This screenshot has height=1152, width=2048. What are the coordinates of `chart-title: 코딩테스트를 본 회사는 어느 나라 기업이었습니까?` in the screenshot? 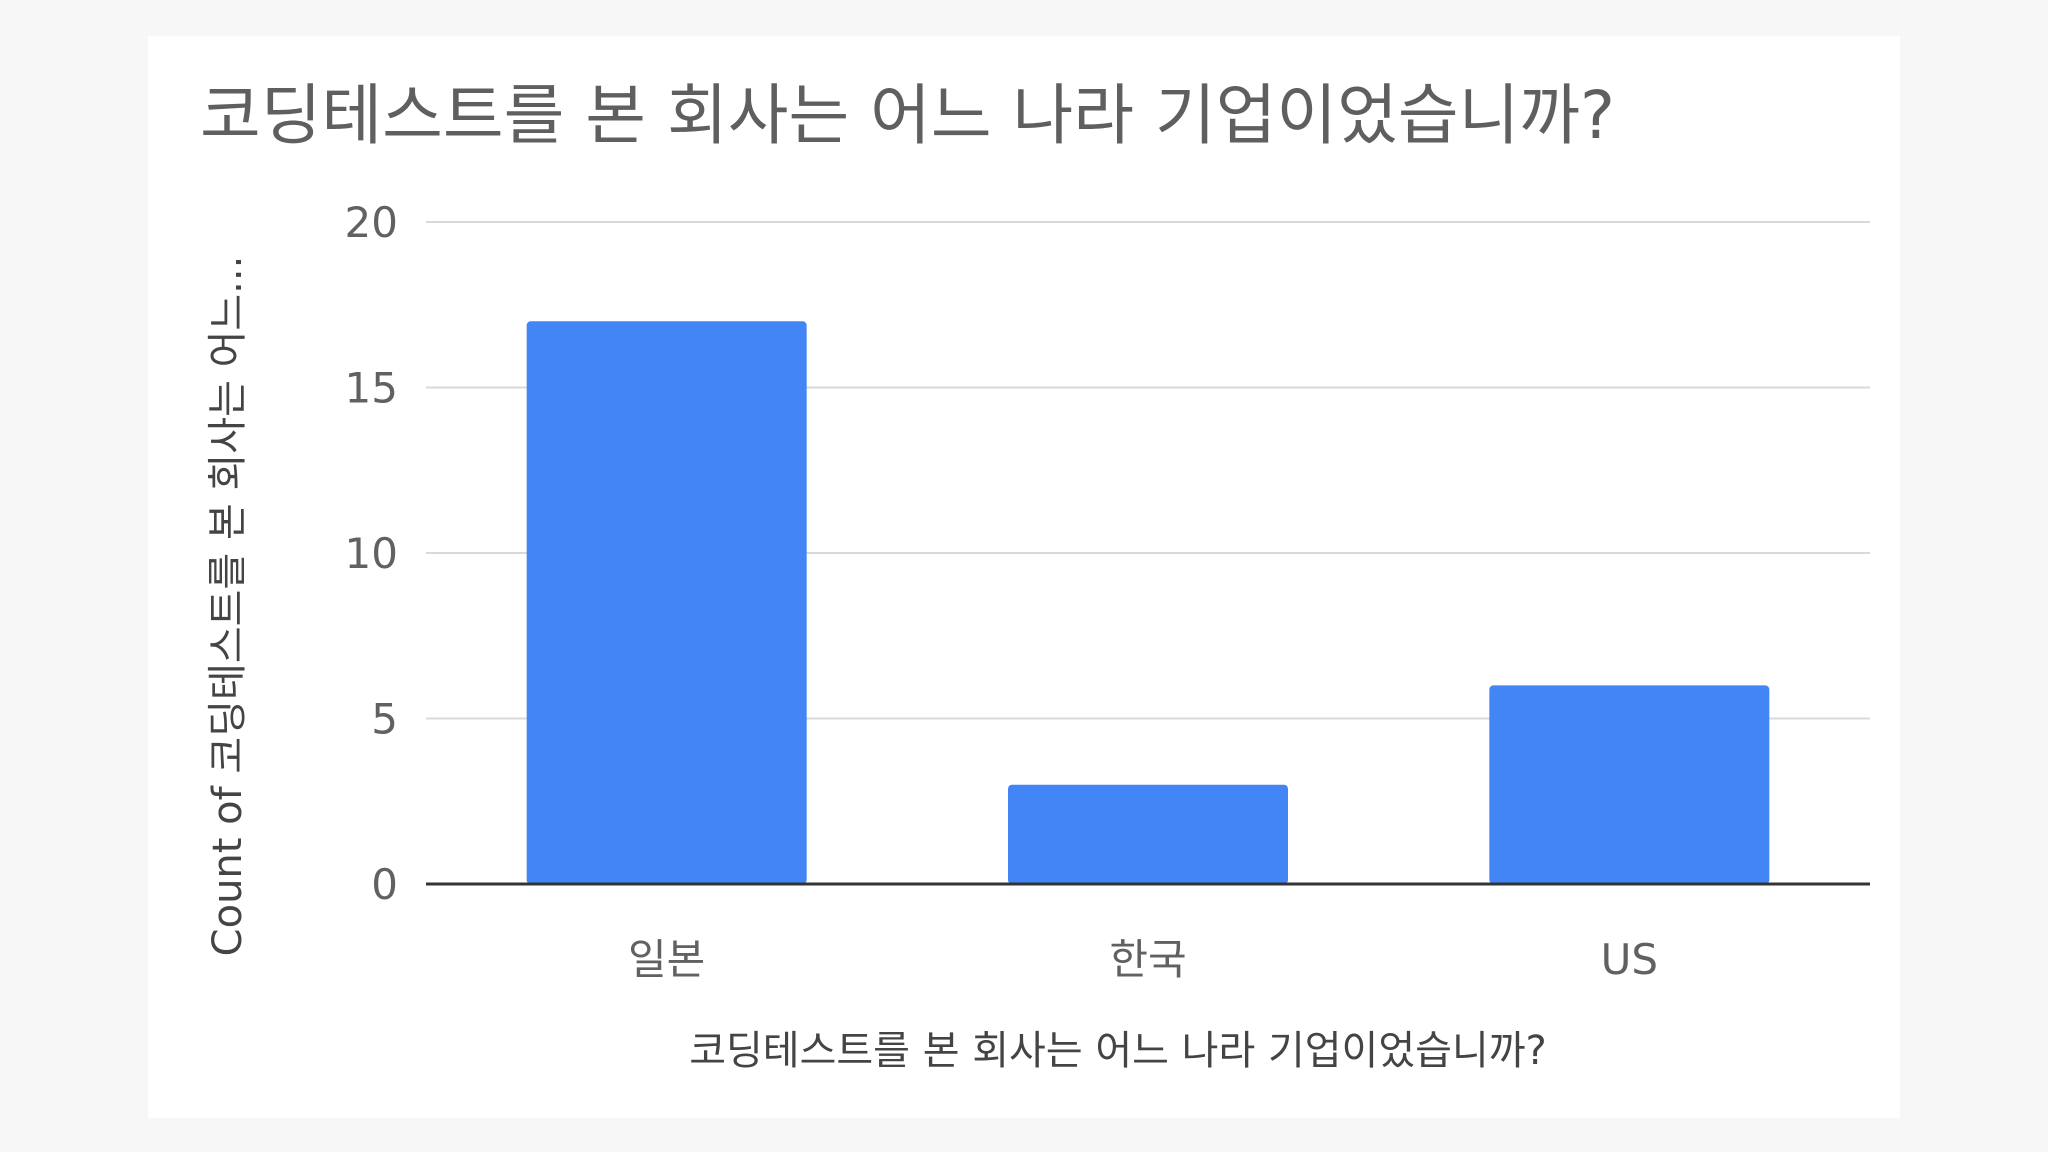 It's located at (908, 115).